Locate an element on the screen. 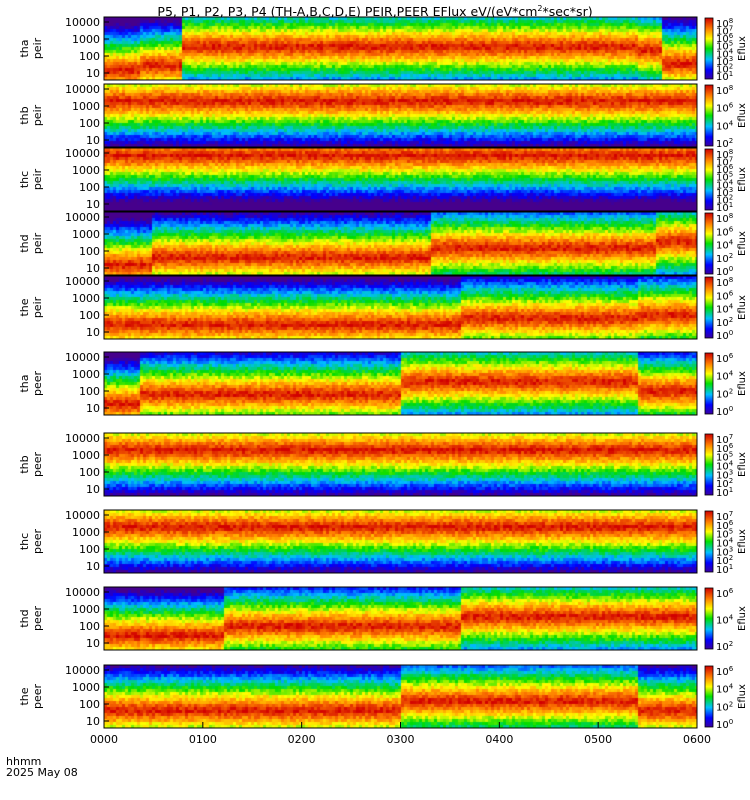 This screenshot has height=800, width=750. panel-label: tha peer is located at coordinates (31, 384).